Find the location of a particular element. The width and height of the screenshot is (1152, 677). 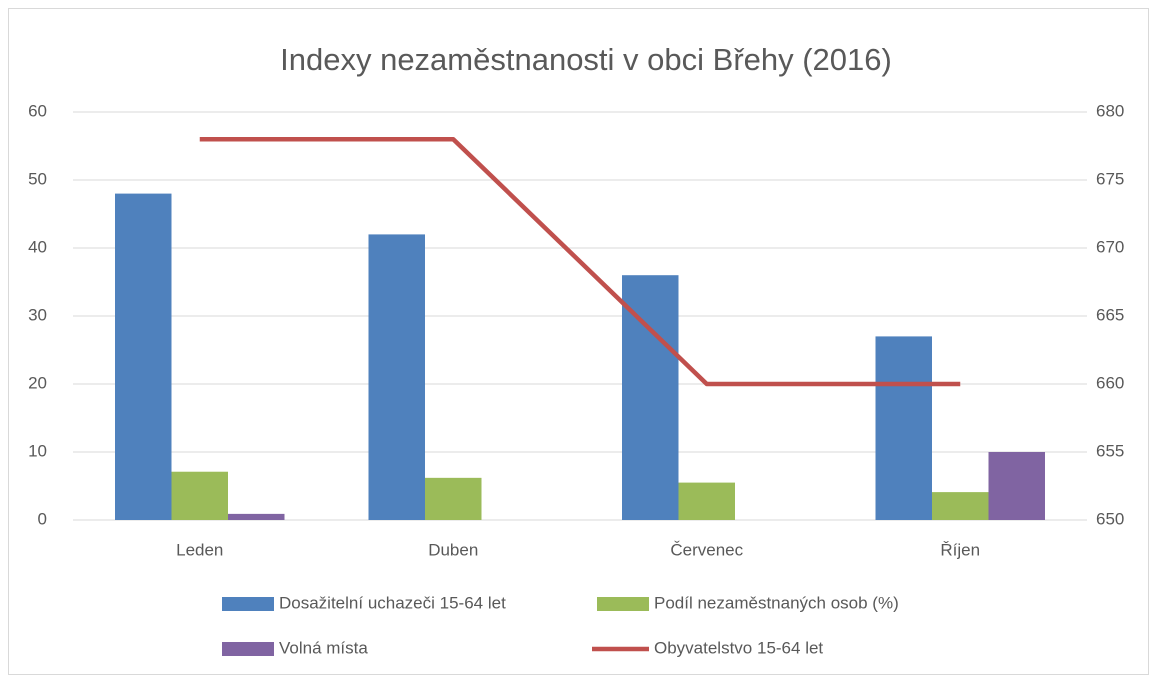

x-tick-label: Říjen is located at coordinates (960, 549).